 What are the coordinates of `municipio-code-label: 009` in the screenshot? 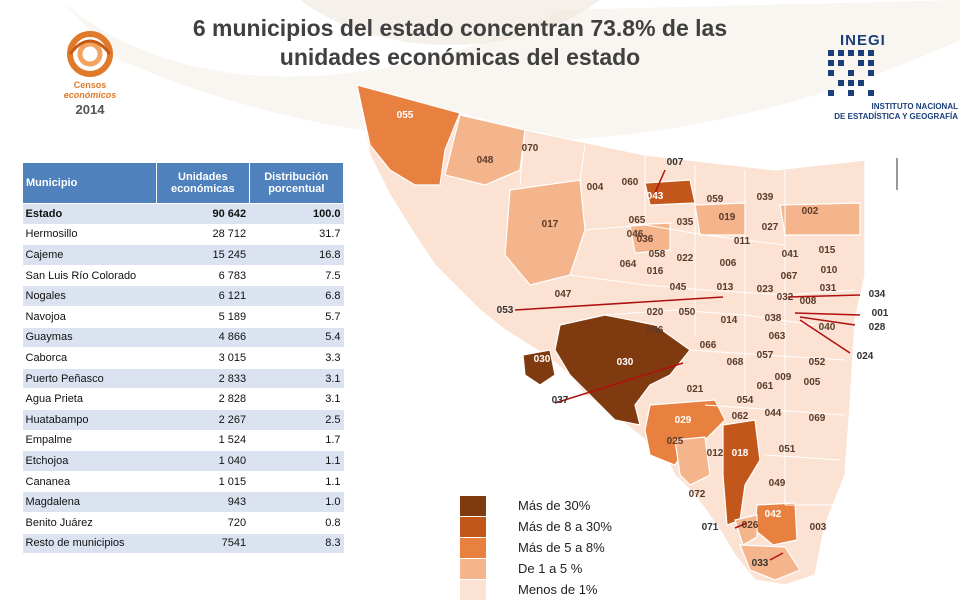 It's located at (783, 377).